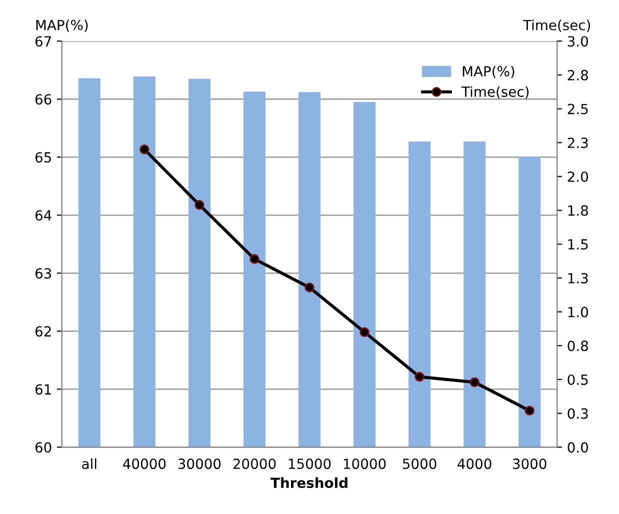 This screenshot has height=514, width=619. What do you see at coordinates (488, 72) in the screenshot?
I see `legend-label: MAP(%)` at bounding box center [488, 72].